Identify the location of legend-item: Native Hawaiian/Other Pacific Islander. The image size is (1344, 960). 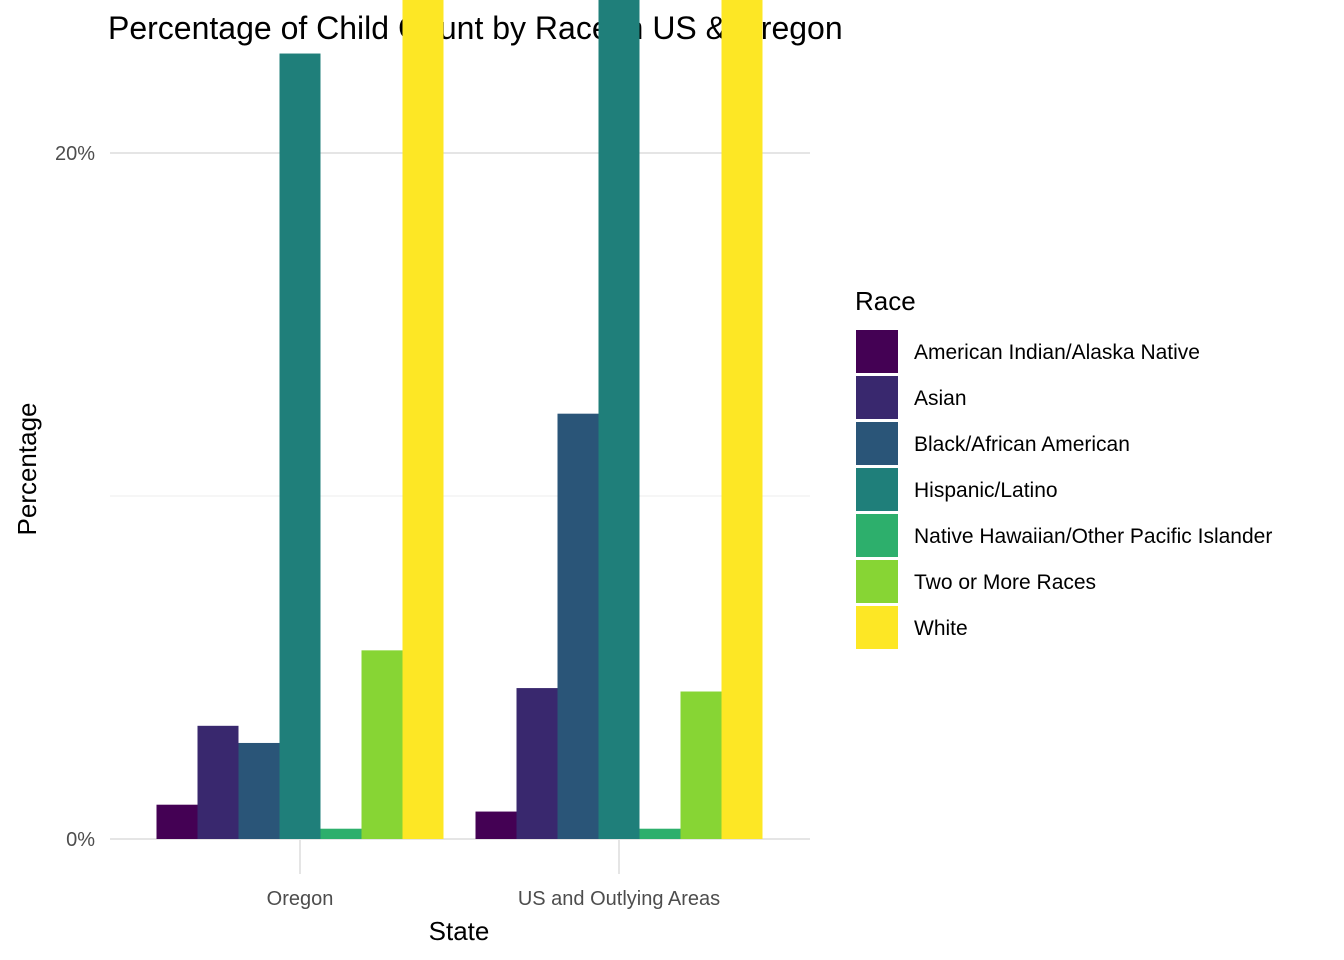
(1064, 535).